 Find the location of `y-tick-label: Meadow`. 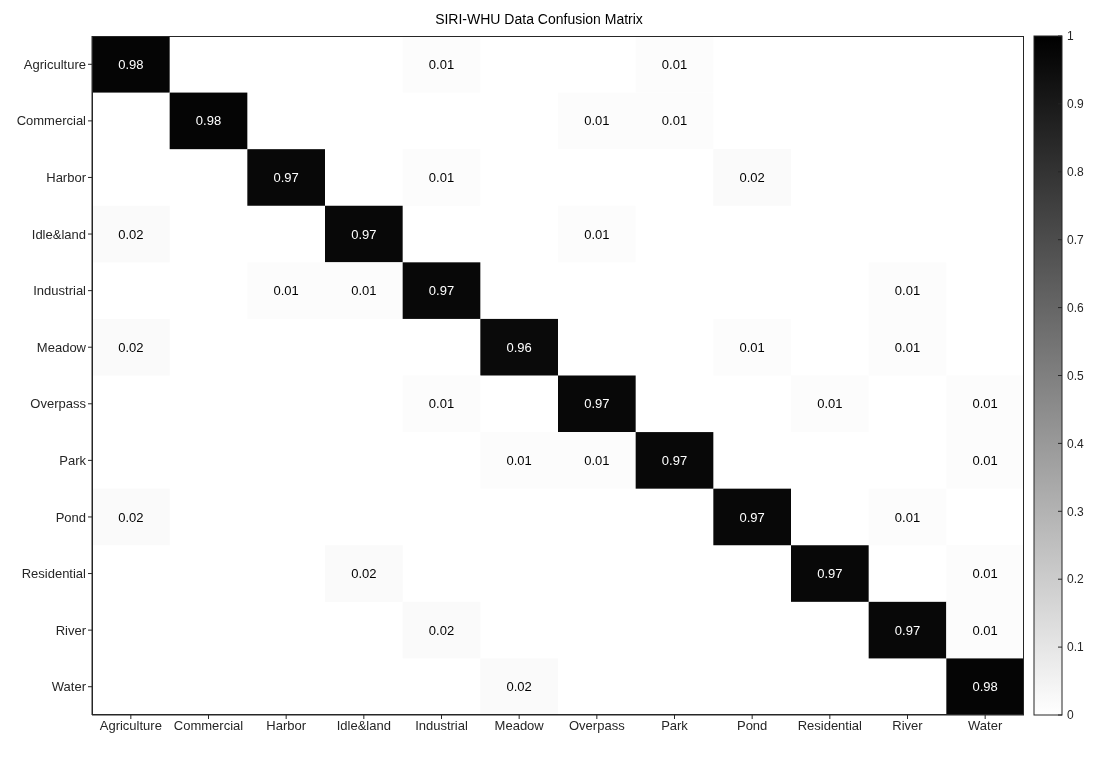

y-tick-label: Meadow is located at coordinates (61, 347).